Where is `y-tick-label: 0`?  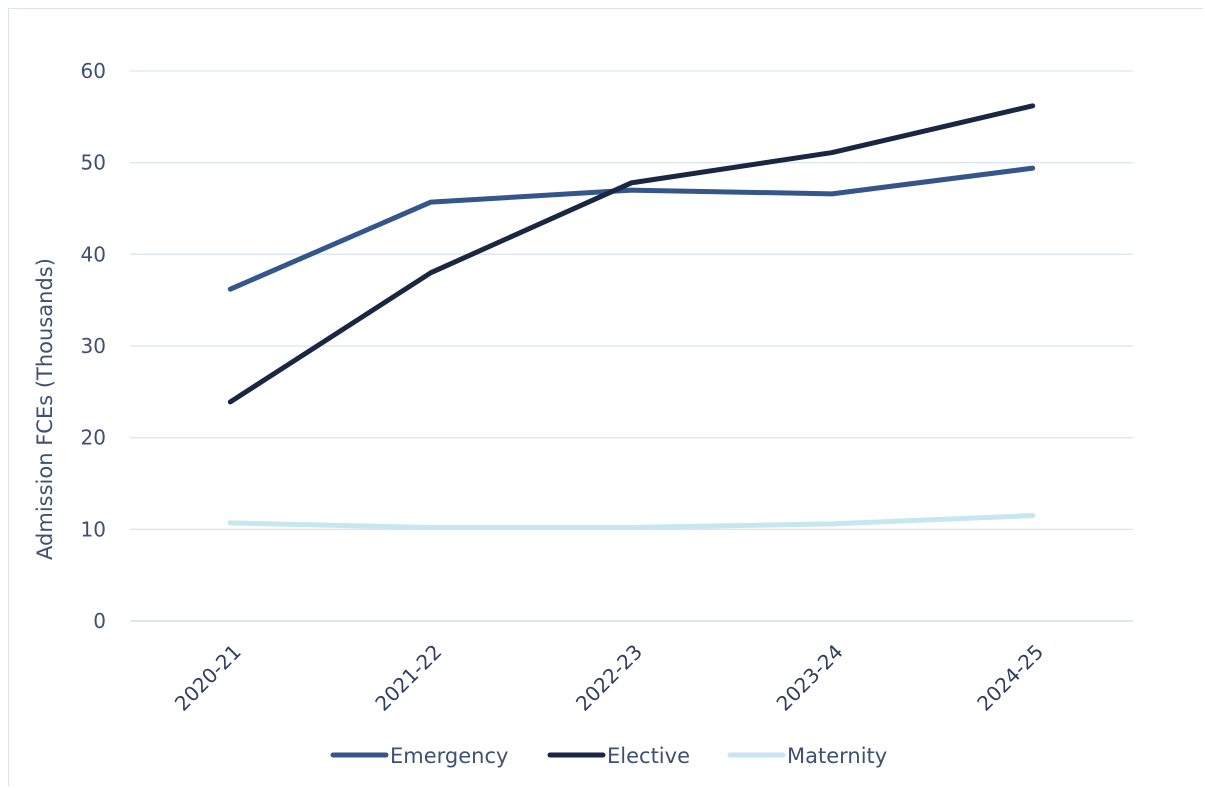
y-tick-label: 0 is located at coordinates (99, 621).